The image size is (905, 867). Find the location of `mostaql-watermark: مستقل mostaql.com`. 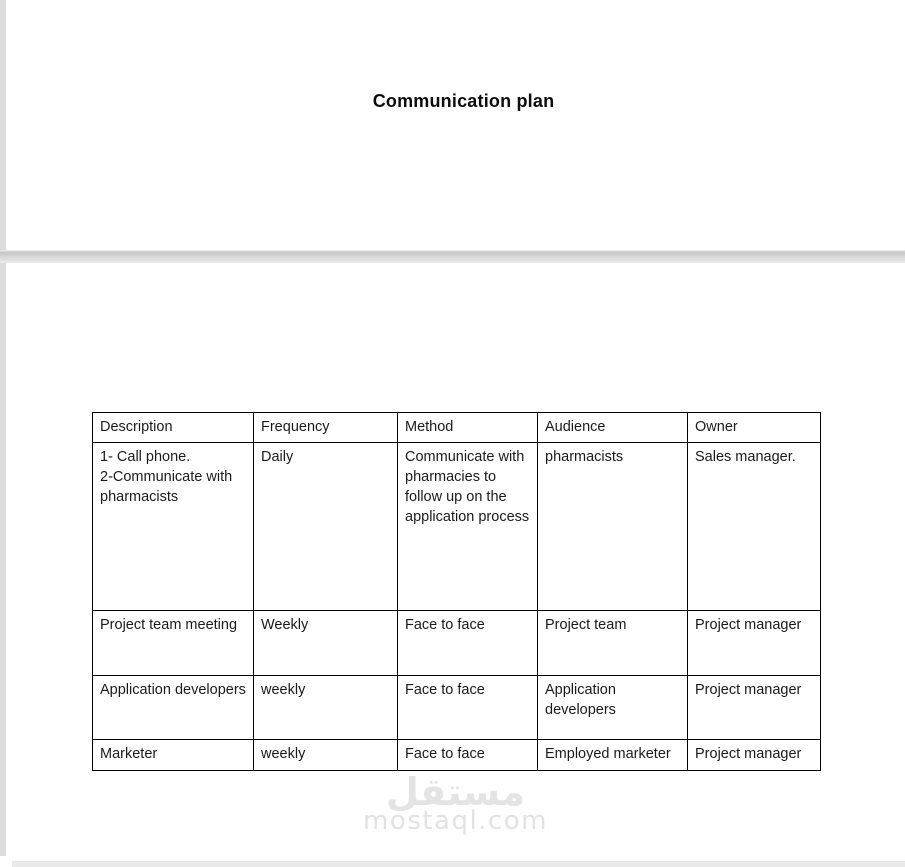

mostaql-watermark: مستقل mostaql.com is located at coordinates (455, 803).